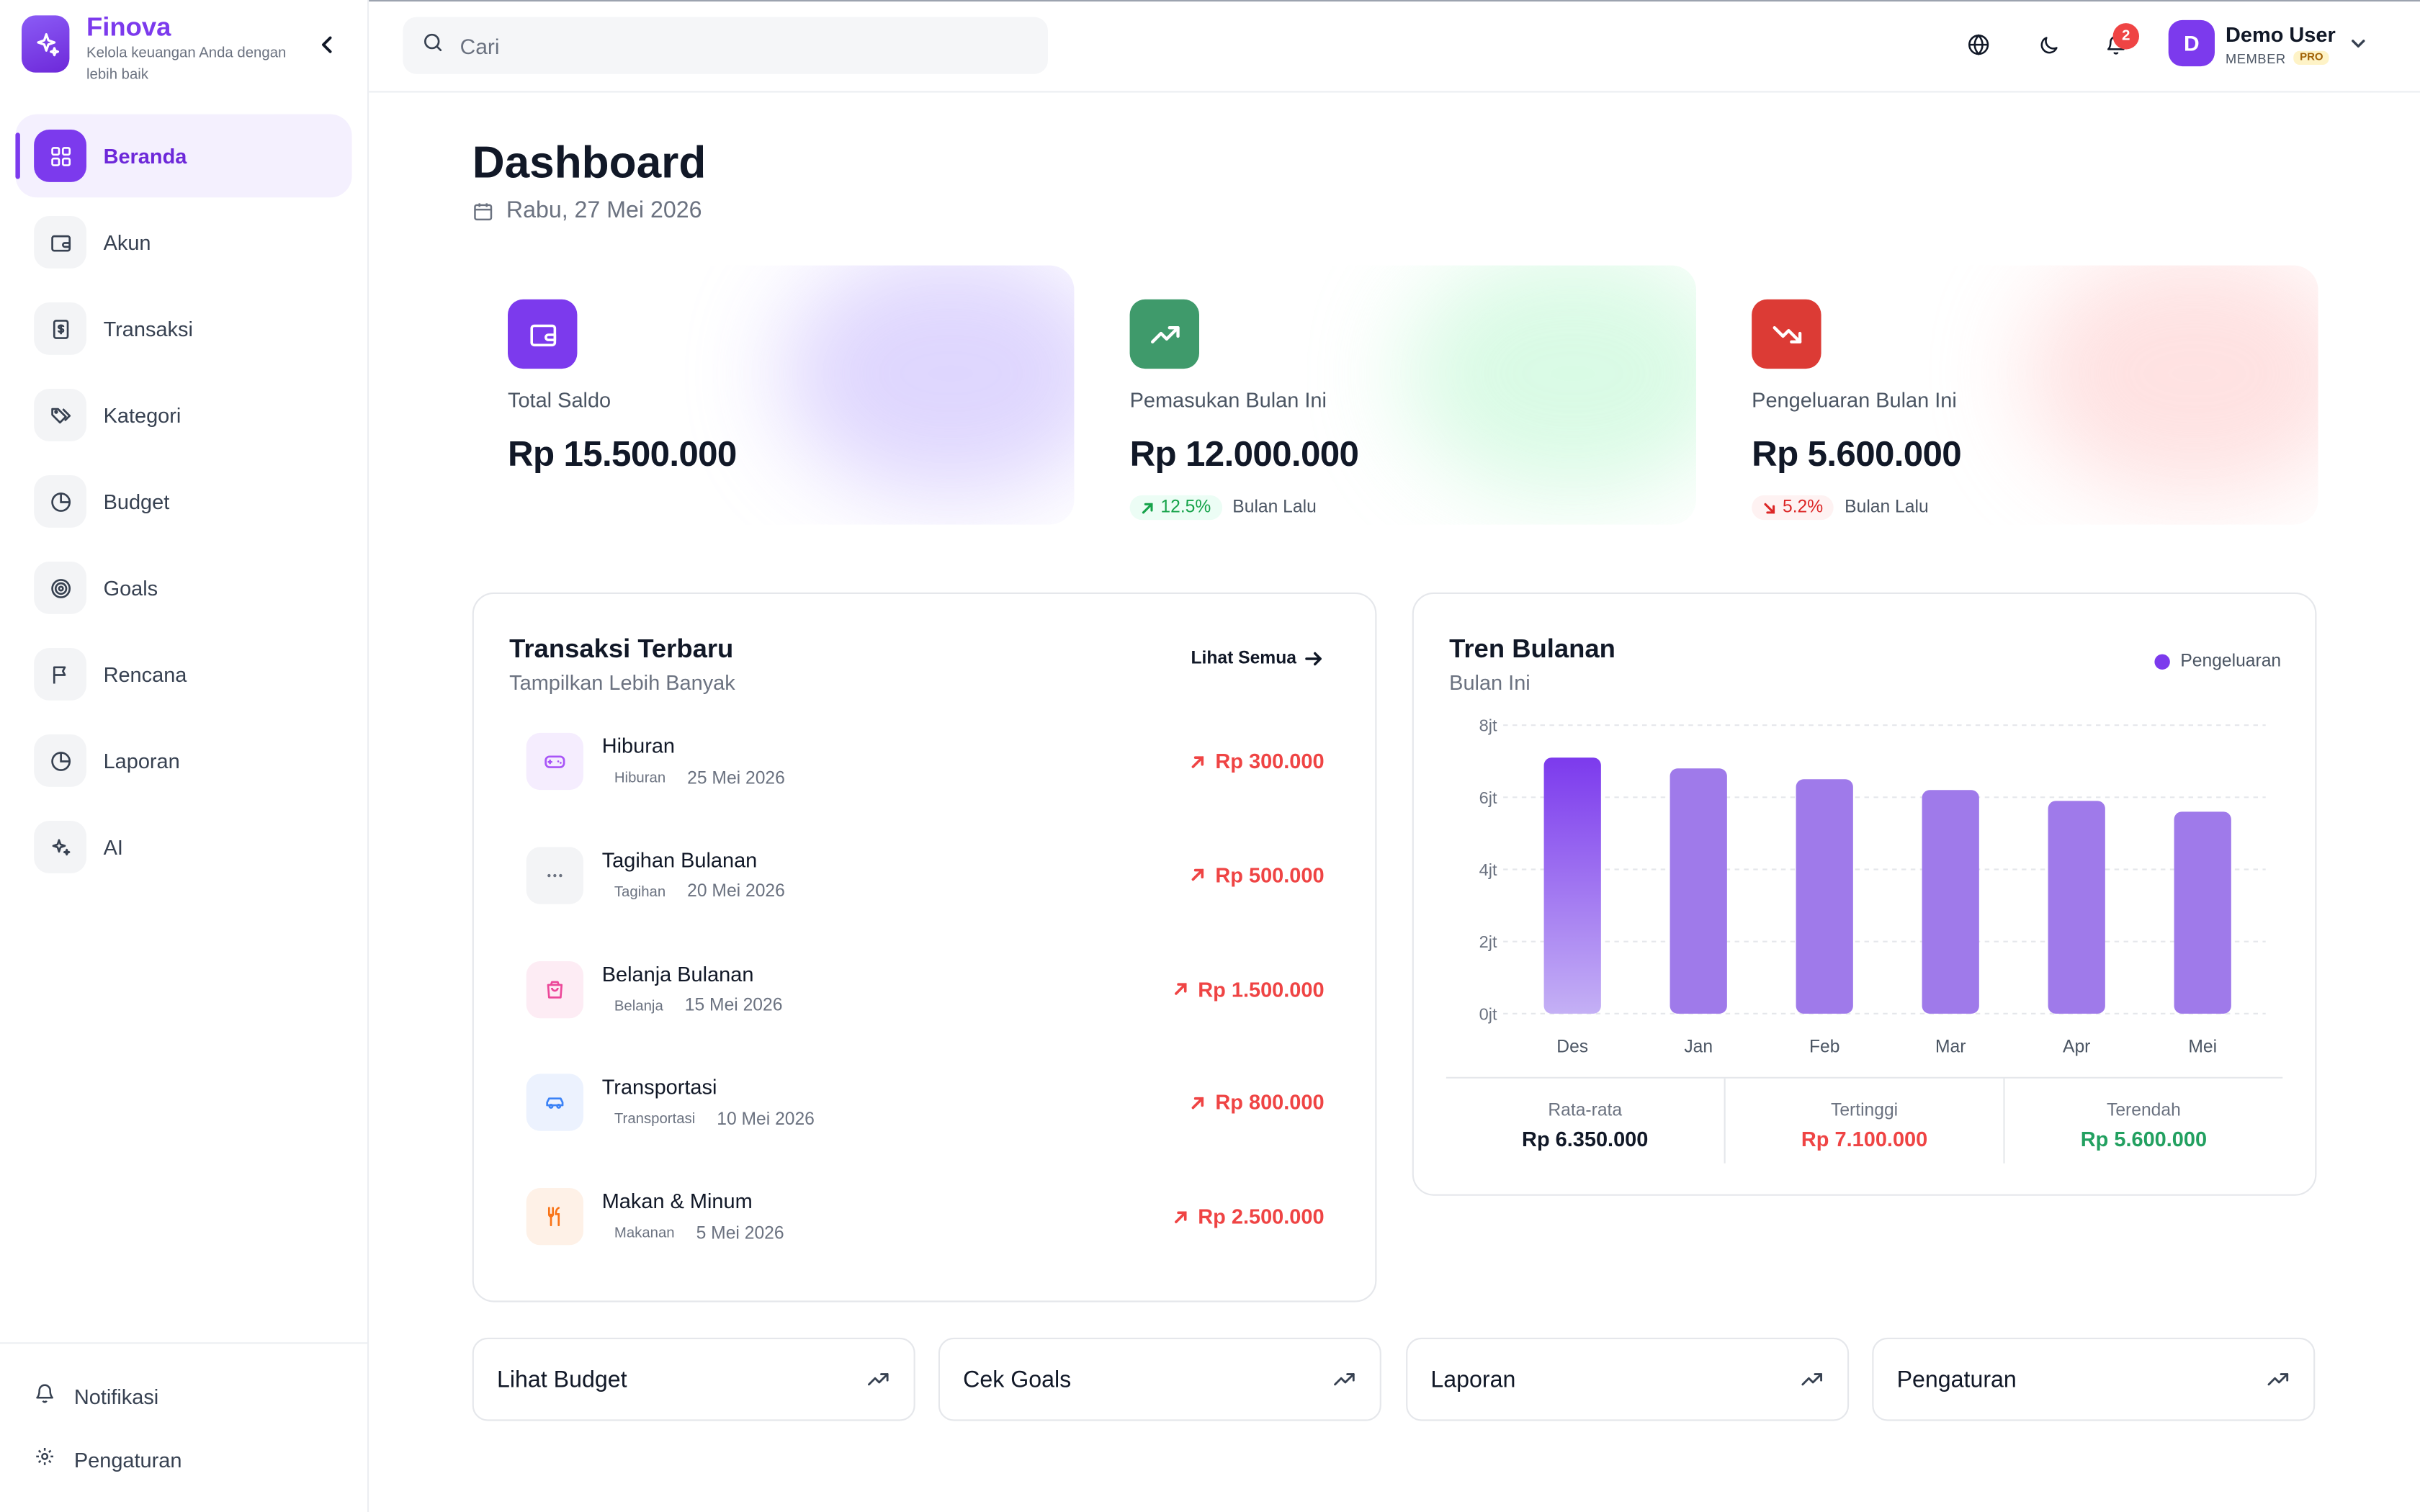 This screenshot has width=2420, height=1512. Describe the element at coordinates (1274, 507) in the screenshot. I see `change-note: Bulan Lalu` at that location.